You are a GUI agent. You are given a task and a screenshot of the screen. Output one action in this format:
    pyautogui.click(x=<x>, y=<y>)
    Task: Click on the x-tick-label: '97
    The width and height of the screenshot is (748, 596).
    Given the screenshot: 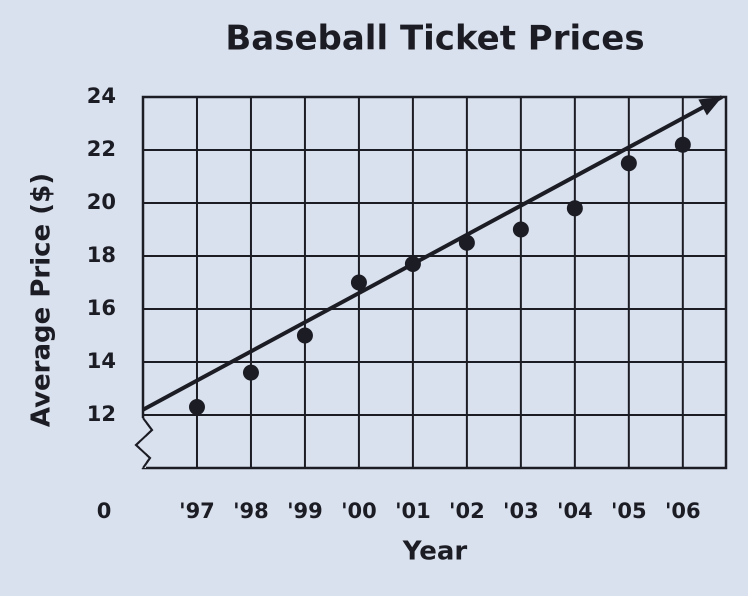 What is the action you would take?
    pyautogui.click(x=197, y=511)
    